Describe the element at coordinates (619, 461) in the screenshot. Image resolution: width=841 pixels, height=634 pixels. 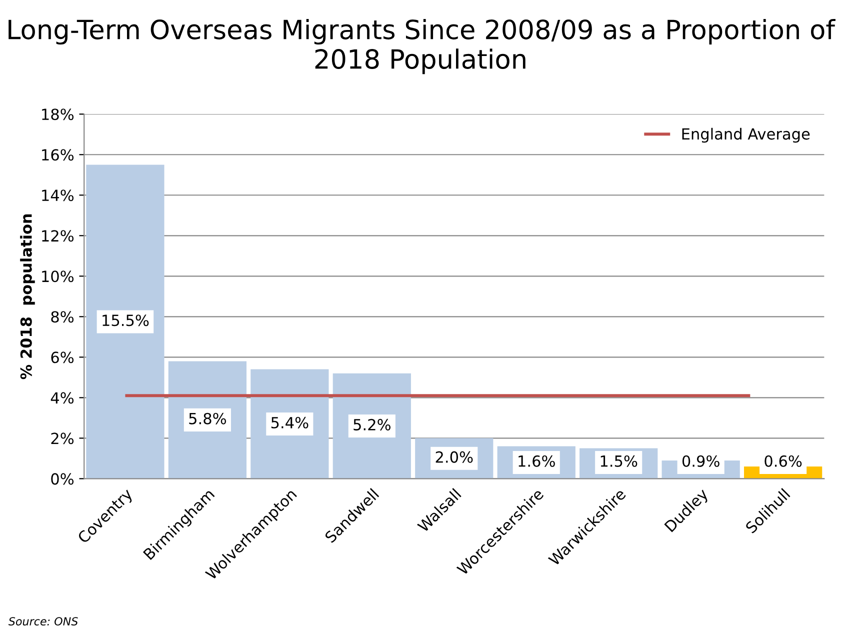
I see `data-label: 1.5%` at that location.